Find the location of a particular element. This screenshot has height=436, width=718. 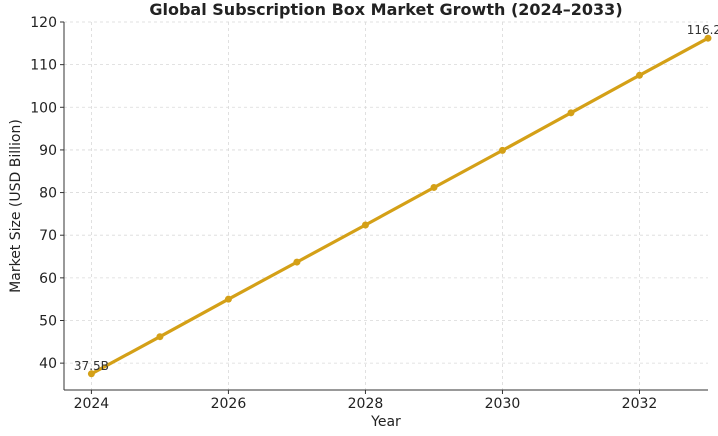

data-label: 37.5B is located at coordinates (91, 366).